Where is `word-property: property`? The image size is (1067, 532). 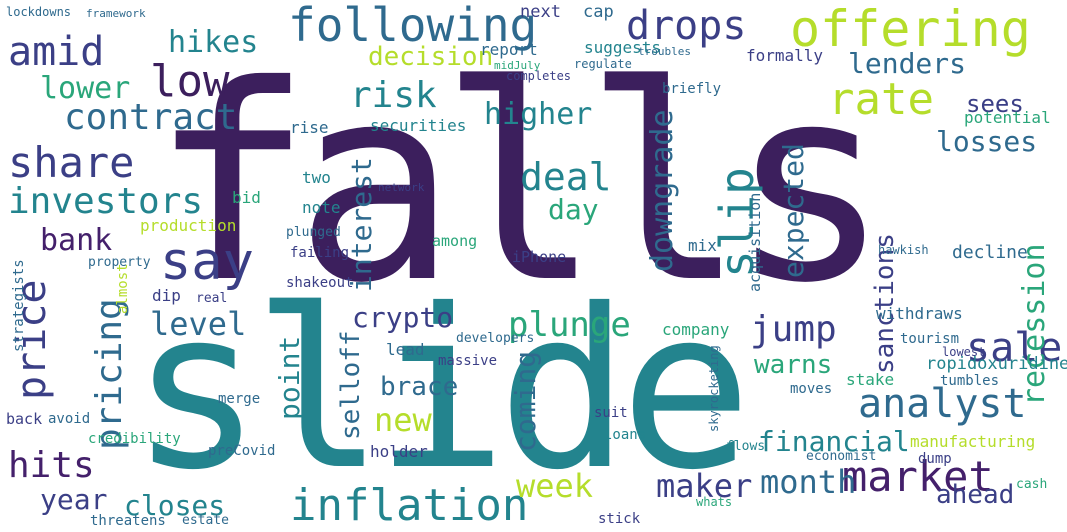
word-property: property is located at coordinates (119, 262).